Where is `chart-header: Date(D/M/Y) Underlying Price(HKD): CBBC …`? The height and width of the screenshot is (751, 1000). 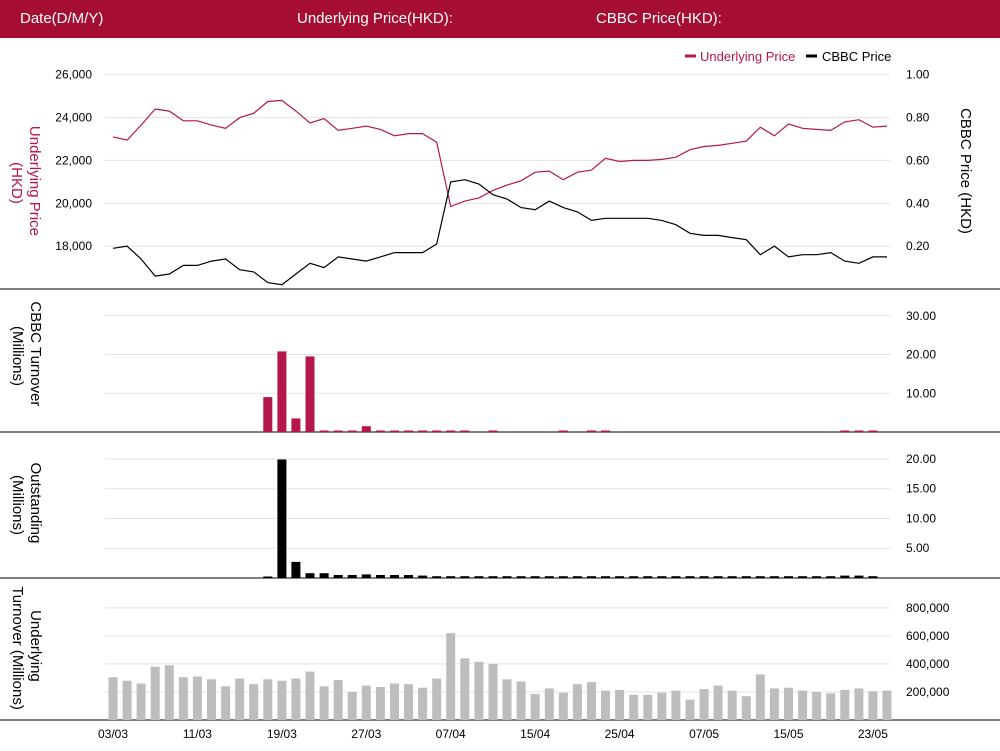 chart-header: Date(D/M/Y) Underlying Price(HKD): CBBC … is located at coordinates (500, 19).